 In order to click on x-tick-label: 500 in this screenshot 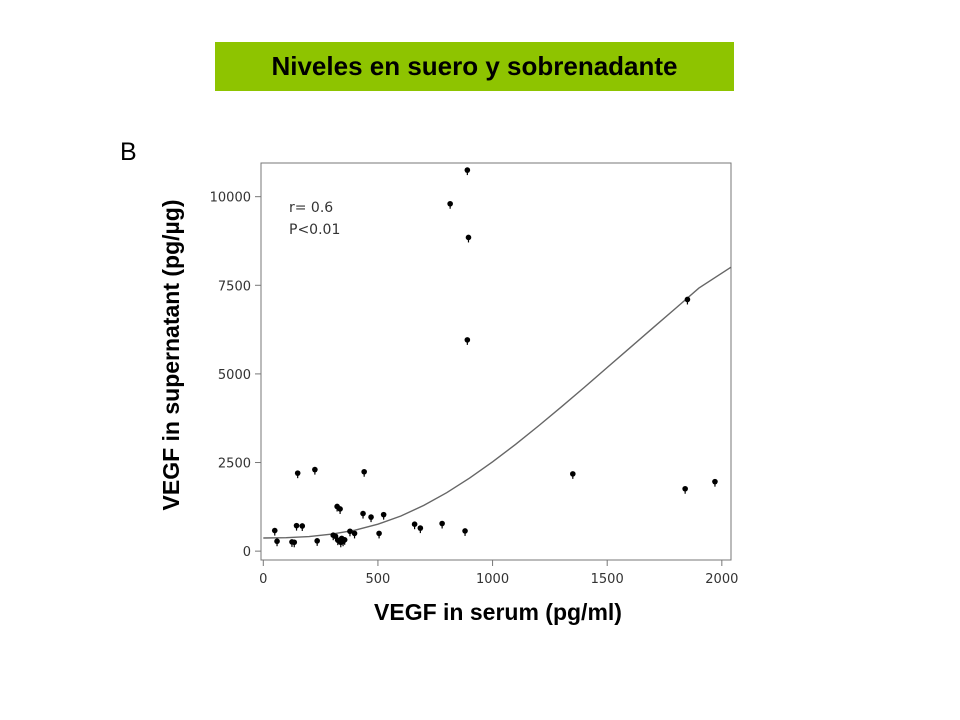, I will do `click(378, 579)`.